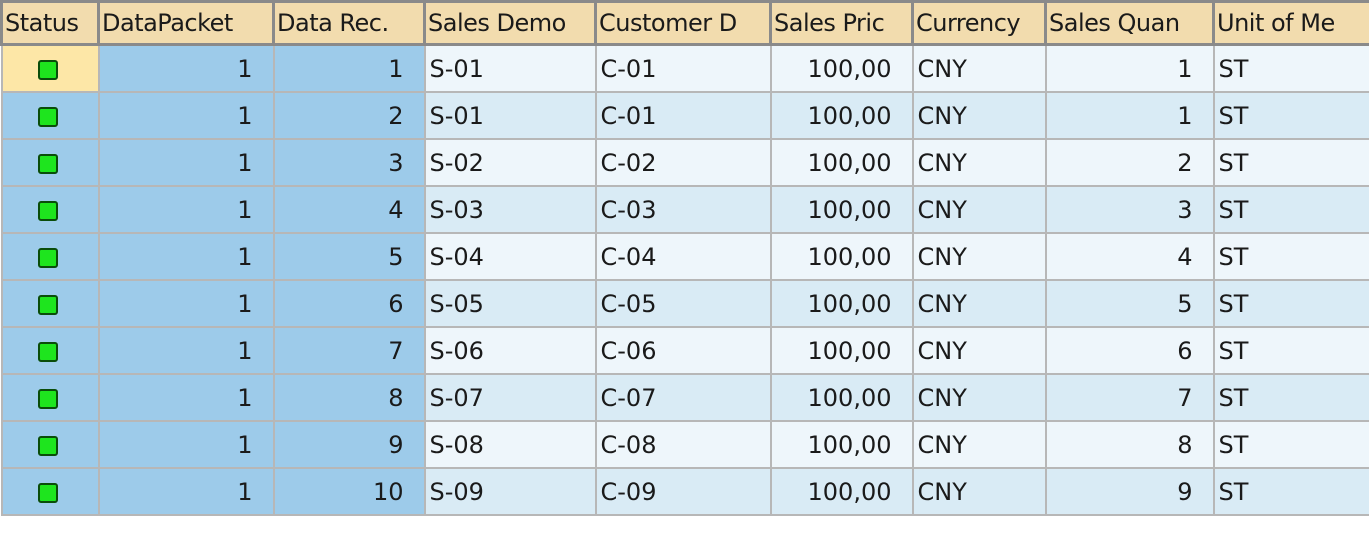  Describe the element at coordinates (1290, 23) in the screenshot. I see `column-header-unit-of-measure: Unit of Me` at that location.